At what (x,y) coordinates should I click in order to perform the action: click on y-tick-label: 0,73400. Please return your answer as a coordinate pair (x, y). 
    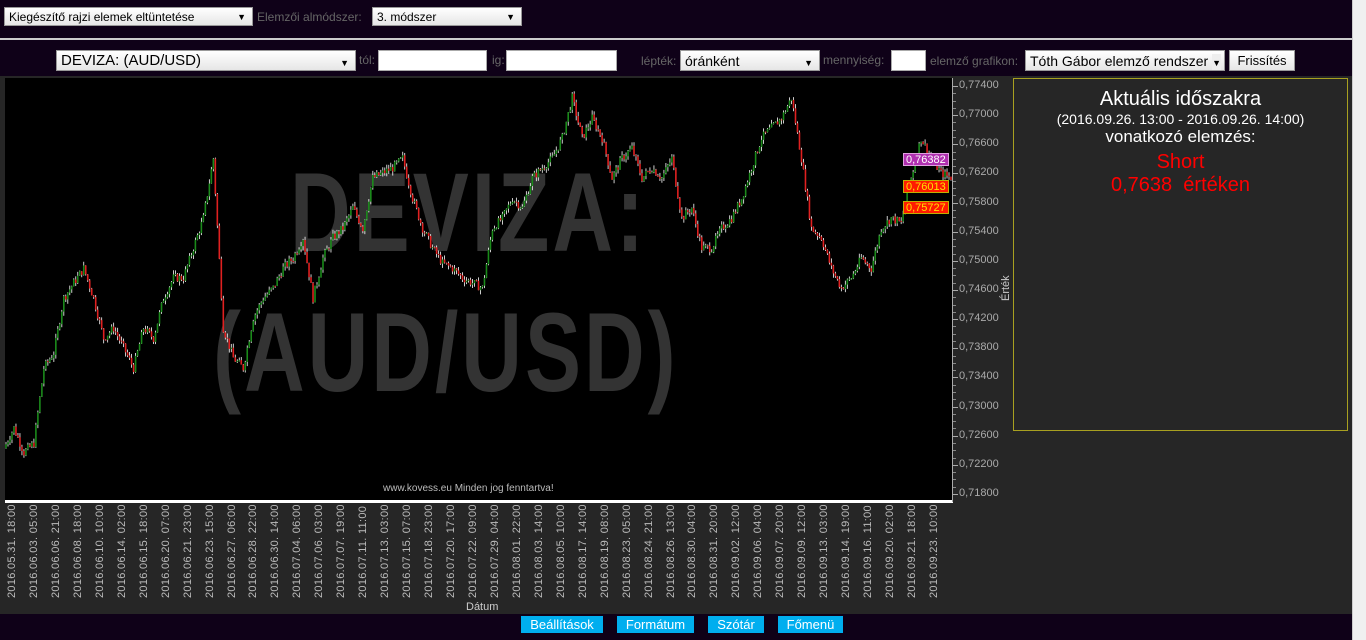
    Looking at the image, I should click on (979, 376).